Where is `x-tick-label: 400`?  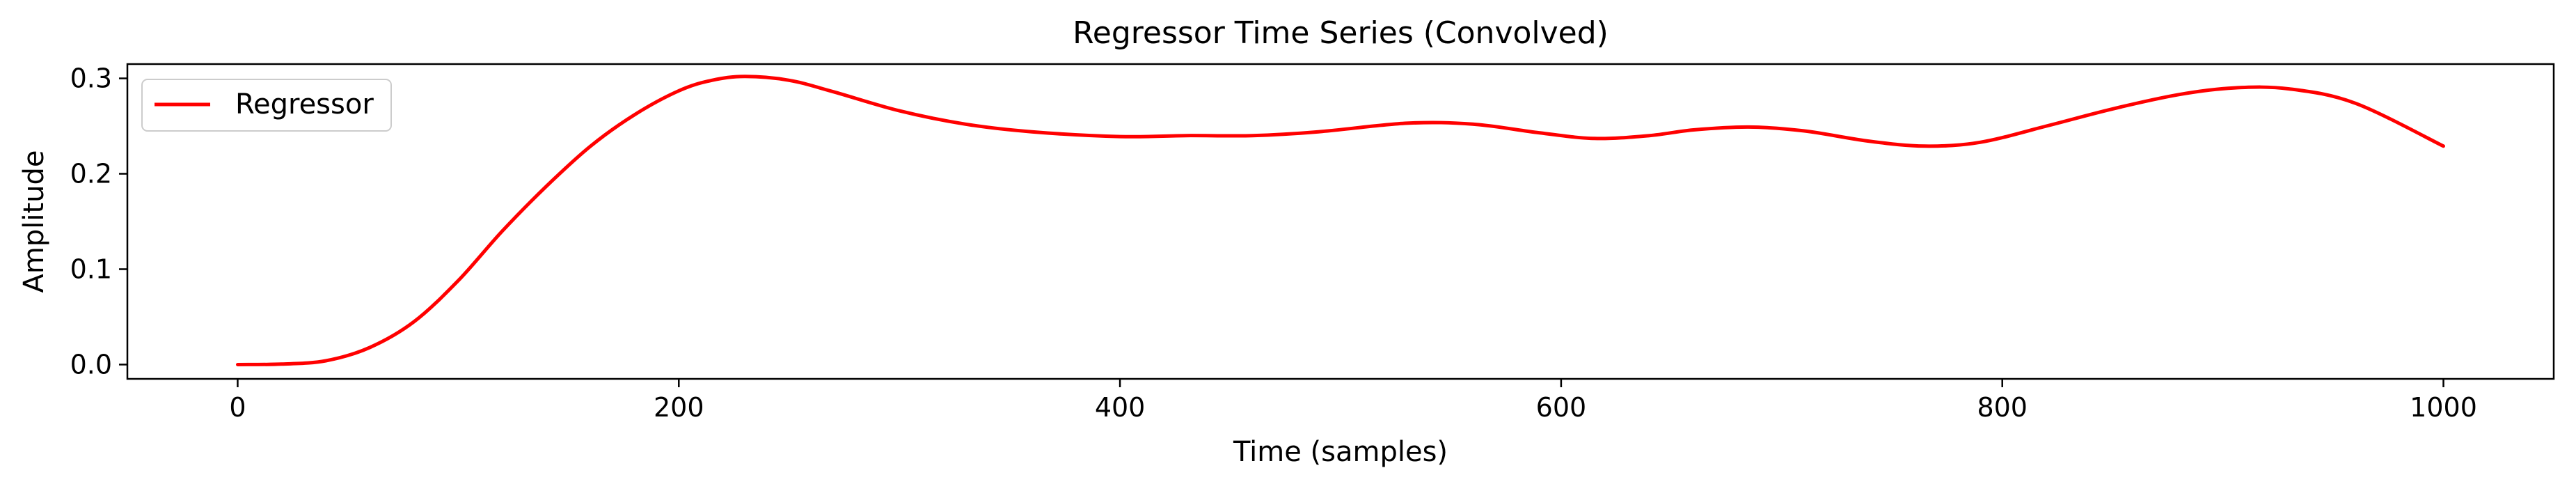
x-tick-label: 400 is located at coordinates (1120, 407).